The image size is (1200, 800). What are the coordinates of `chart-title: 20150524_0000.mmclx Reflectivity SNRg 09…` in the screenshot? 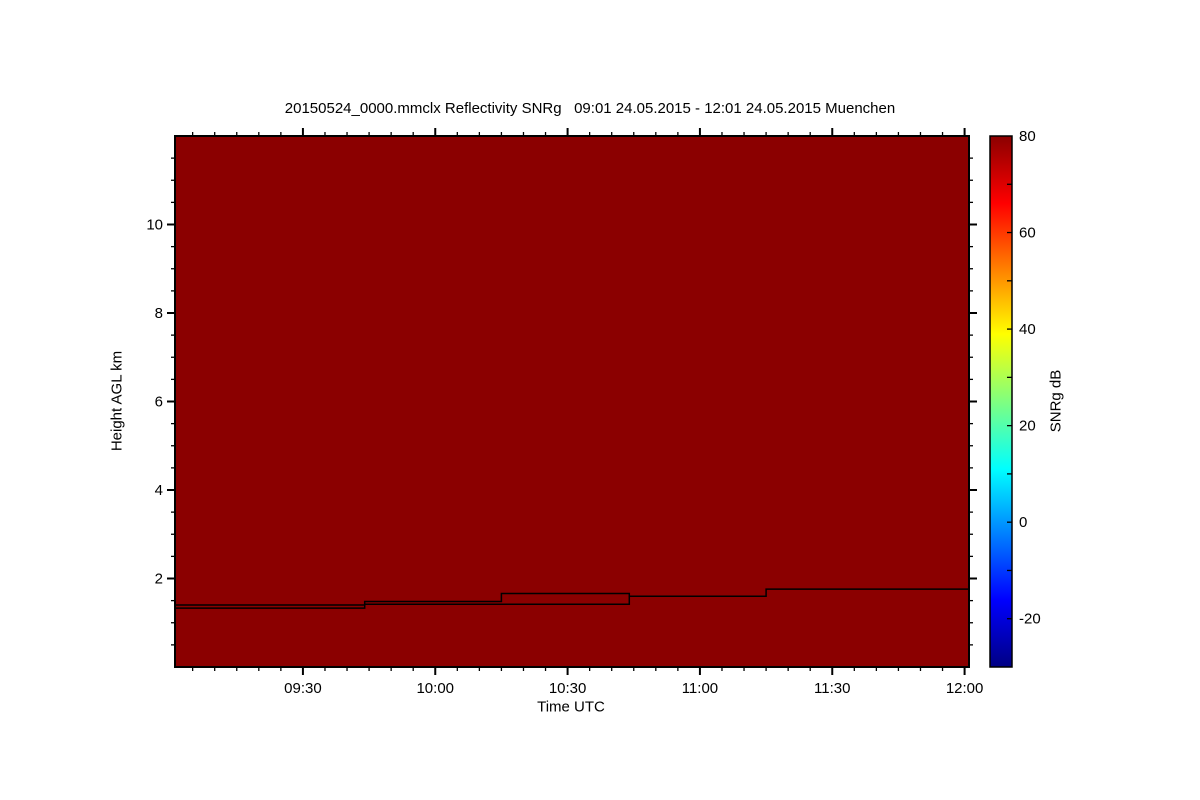 It's located at (590, 108).